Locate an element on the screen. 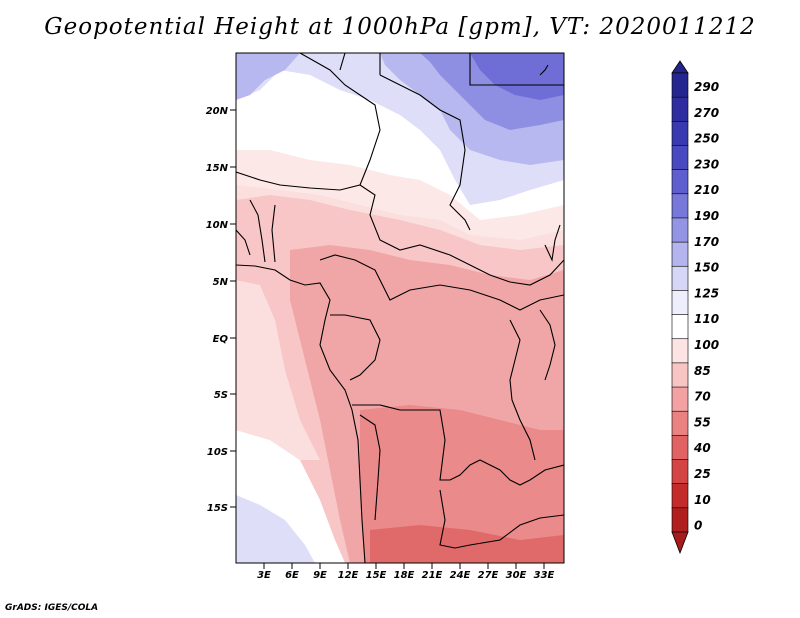 The width and height of the screenshot is (800, 618). lon-ticks is located at coordinates (404, 566).